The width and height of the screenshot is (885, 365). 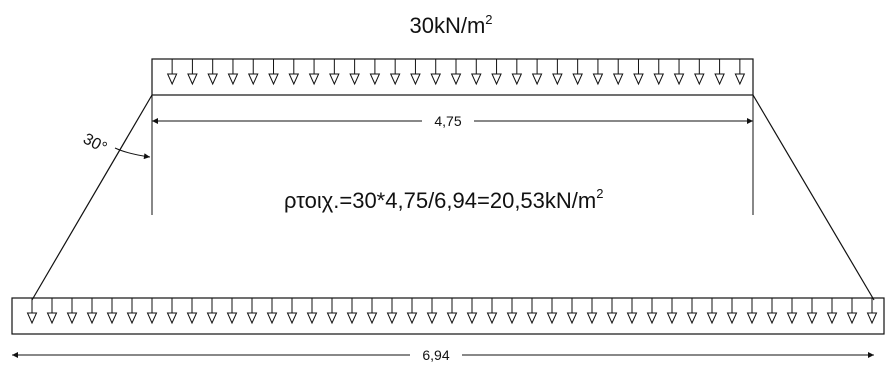 I want to click on bottom-load-arrows, so click(x=452, y=311).